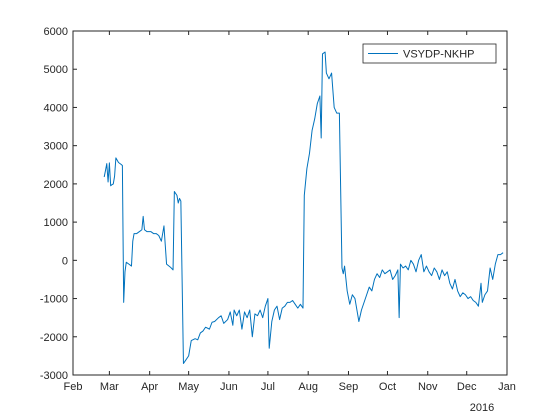  I want to click on x-tick-label: Aug, so click(308, 387).